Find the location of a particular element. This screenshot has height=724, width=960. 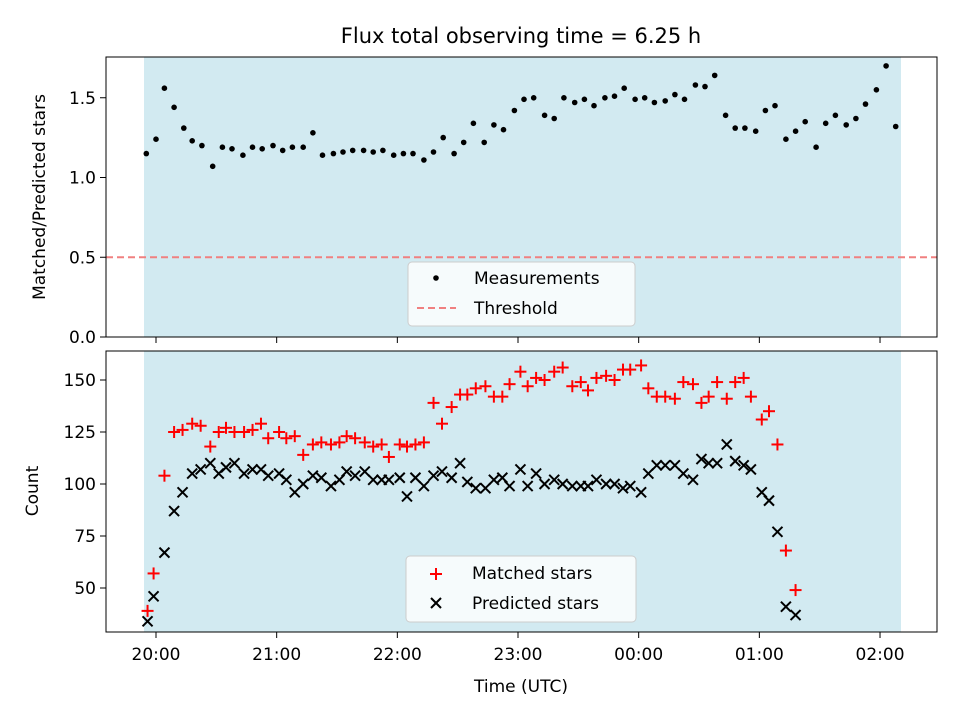

ratio-x-ticks is located at coordinates (518, 340).